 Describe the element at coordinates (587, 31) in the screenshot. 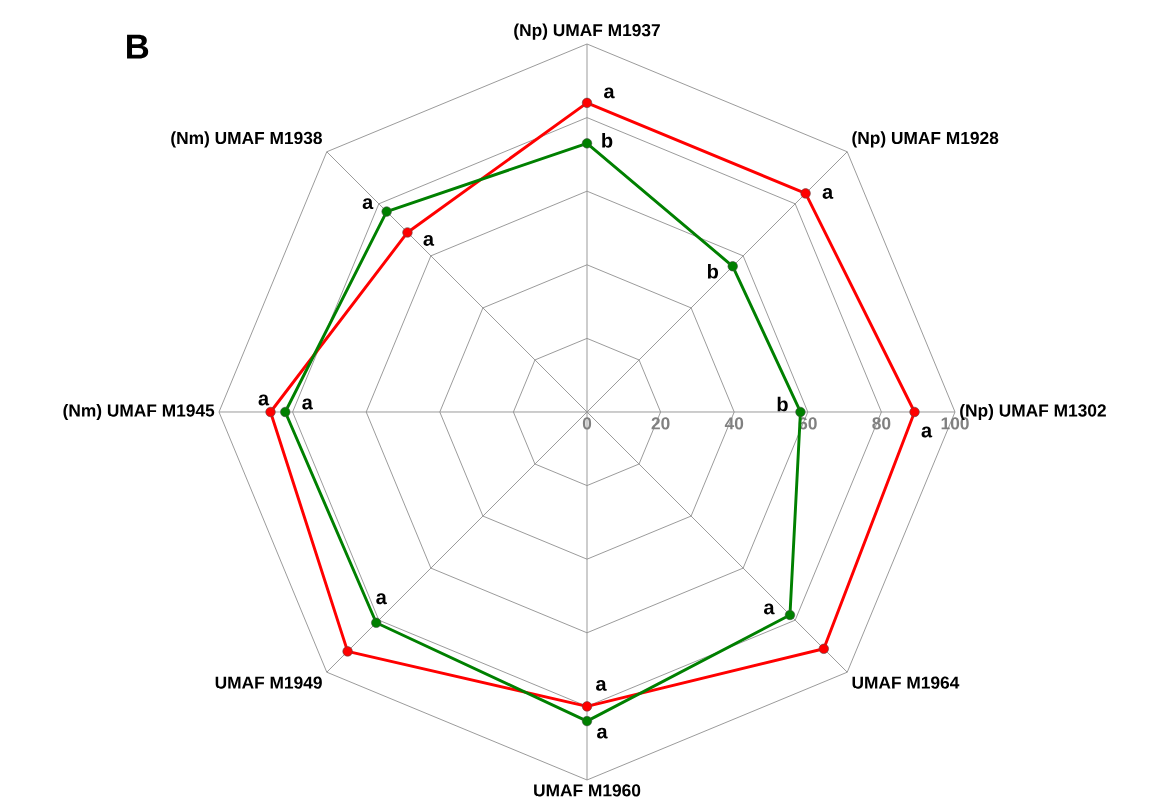

I see `spoke-label: (Np) UMAF M1937` at that location.